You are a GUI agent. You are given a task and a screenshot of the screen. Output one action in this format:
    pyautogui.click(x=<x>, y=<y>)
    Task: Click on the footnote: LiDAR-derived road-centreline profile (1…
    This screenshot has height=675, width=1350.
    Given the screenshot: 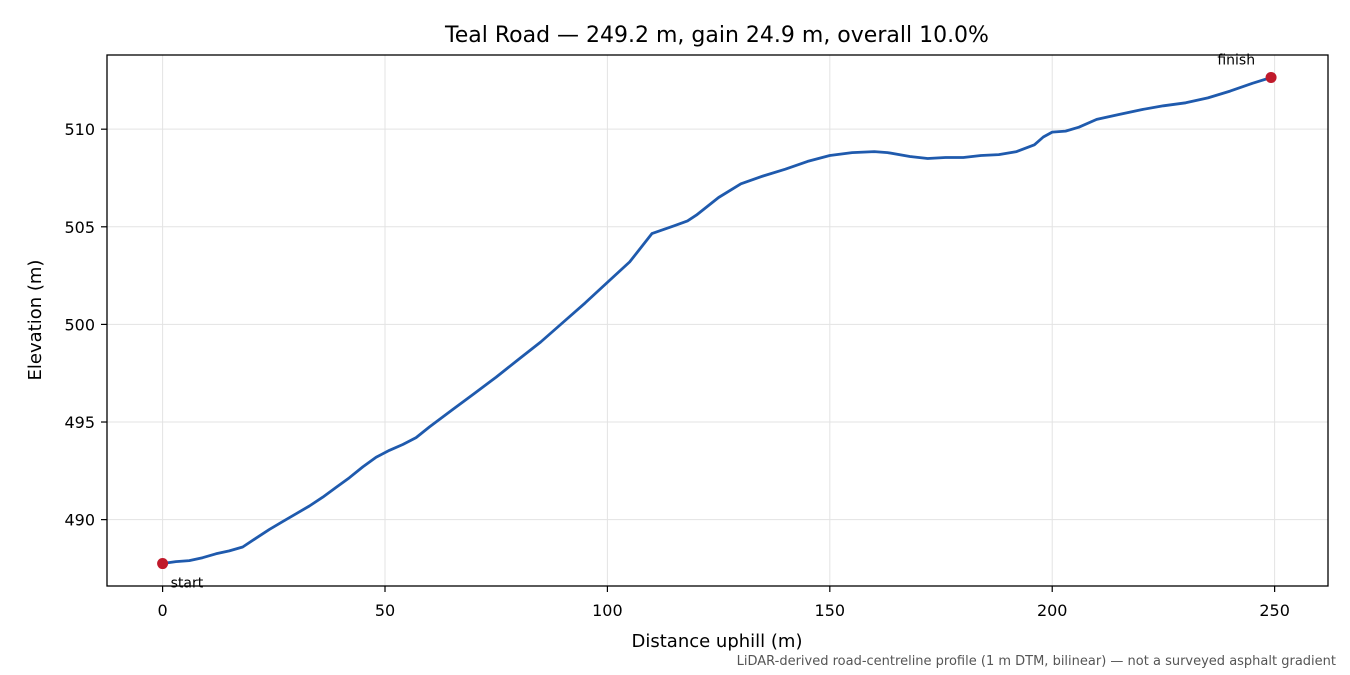 What is the action you would take?
    pyautogui.click(x=1036, y=661)
    